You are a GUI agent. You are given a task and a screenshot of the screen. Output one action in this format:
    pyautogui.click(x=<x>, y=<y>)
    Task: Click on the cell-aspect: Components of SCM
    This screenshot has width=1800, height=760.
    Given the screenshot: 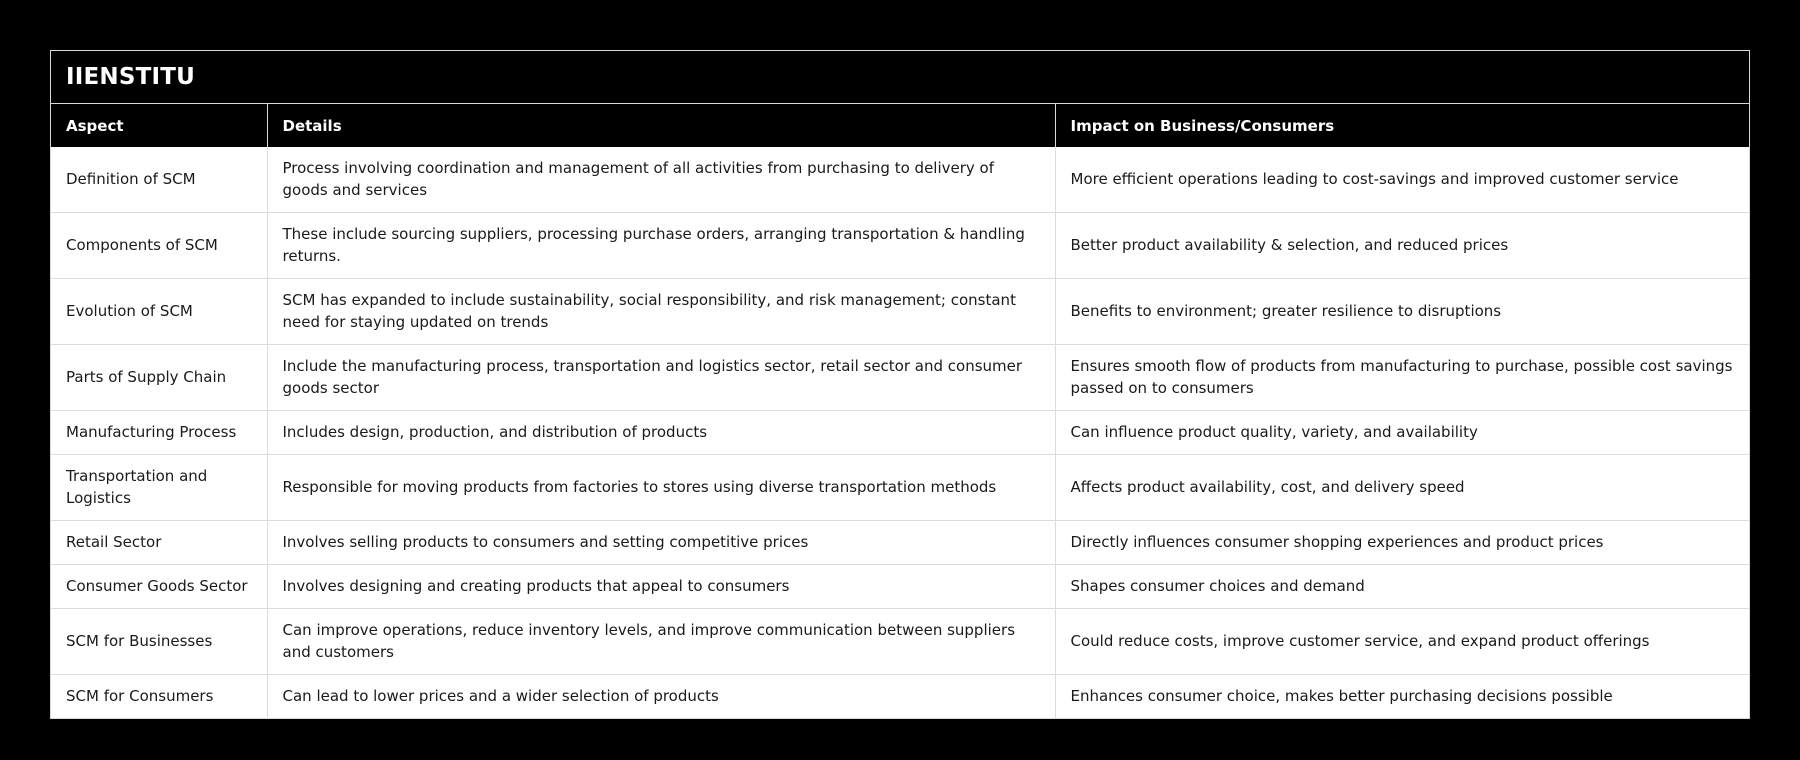 What is the action you would take?
    pyautogui.click(x=159, y=245)
    